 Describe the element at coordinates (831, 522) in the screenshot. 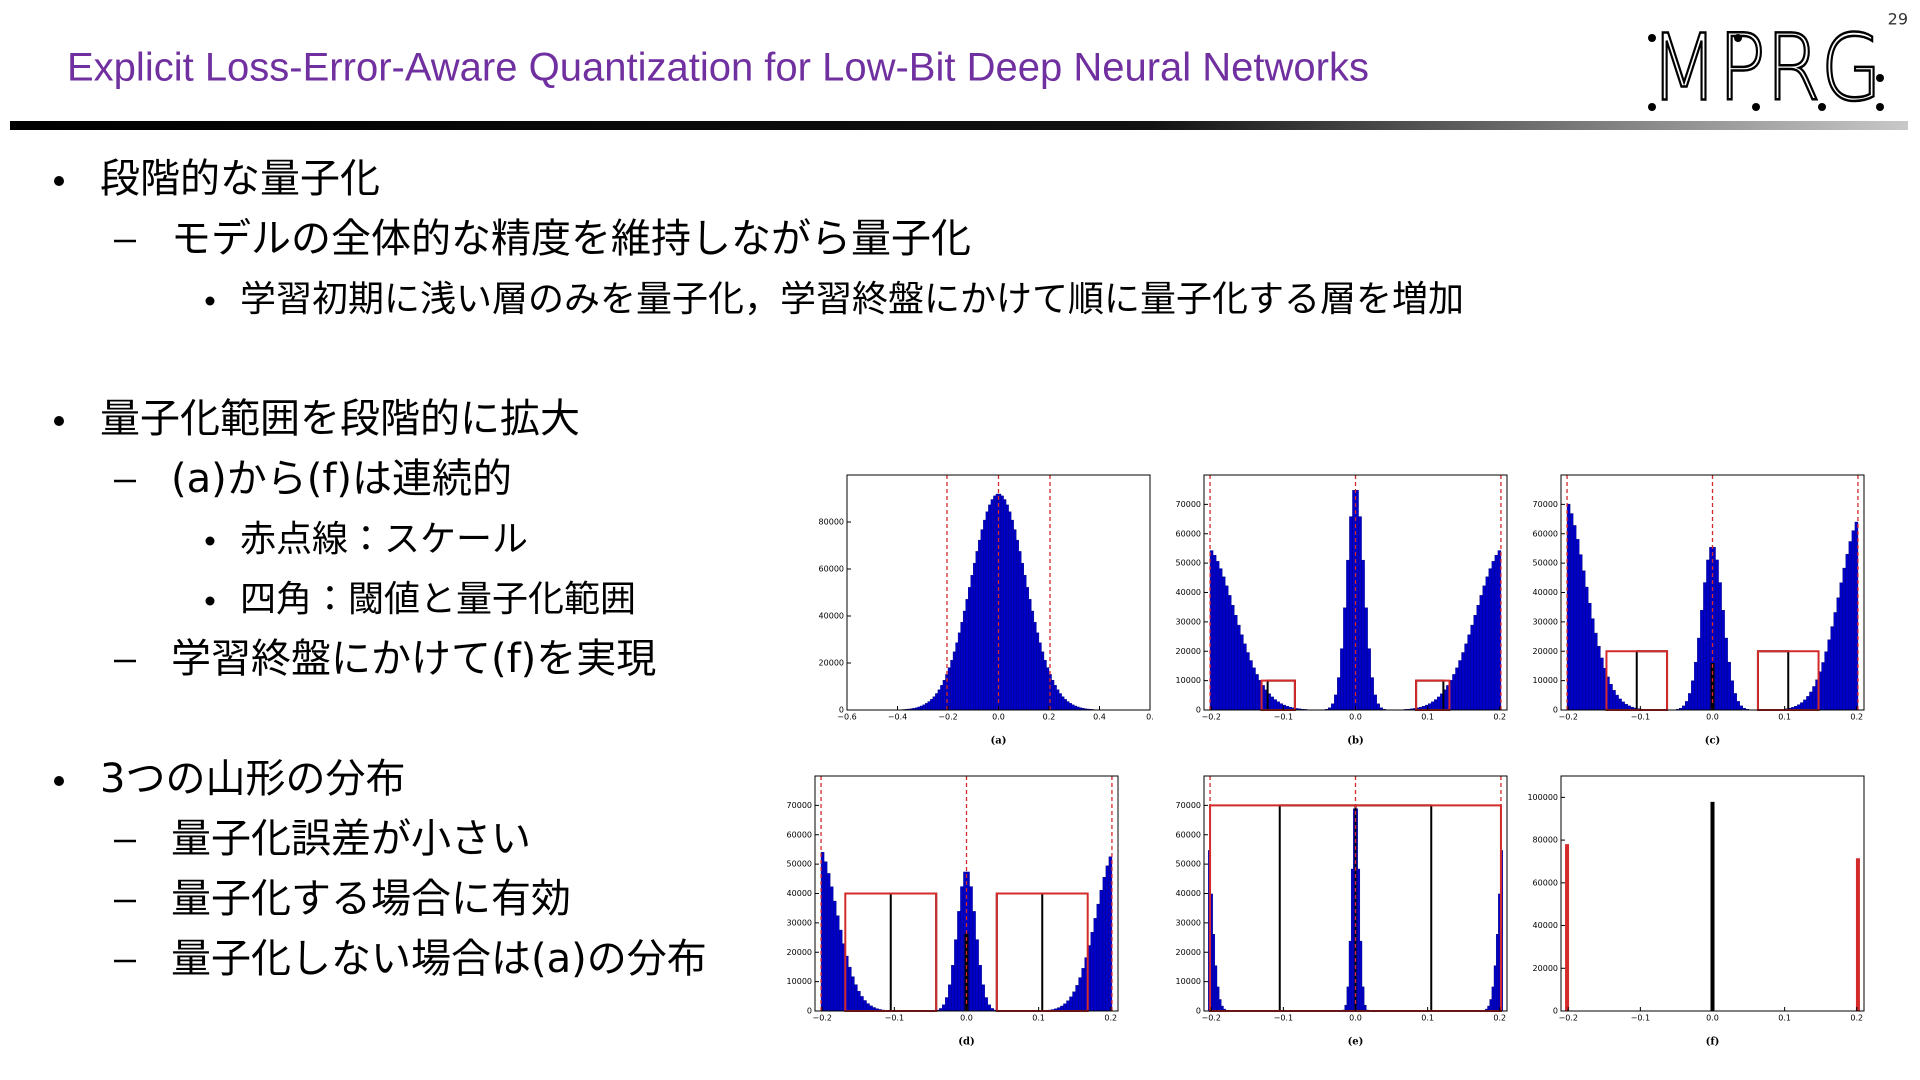

I see `y-tick-label: 80000` at that location.